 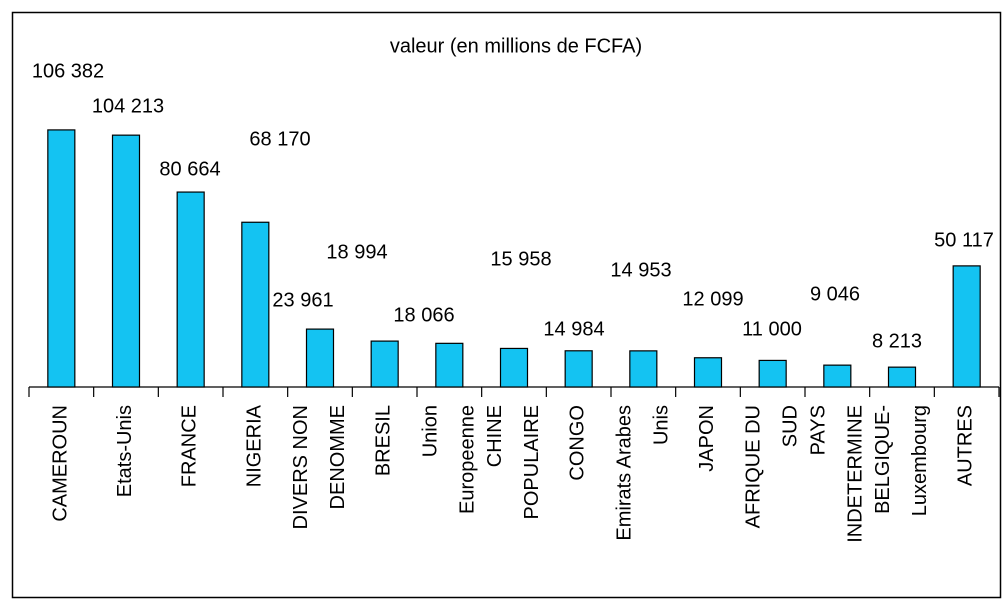 What do you see at coordinates (279, 139) in the screenshot?
I see `value-label: 68 170` at bounding box center [279, 139].